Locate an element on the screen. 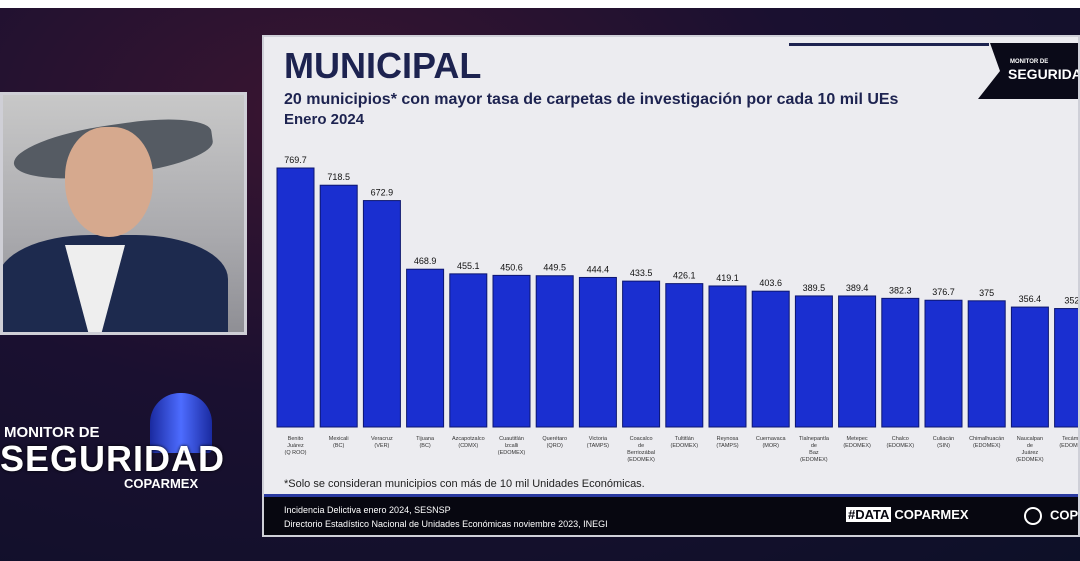 This screenshot has width=1080, height=561. x-tick-label: Cuernavaca (MOR) is located at coordinates (771, 442).